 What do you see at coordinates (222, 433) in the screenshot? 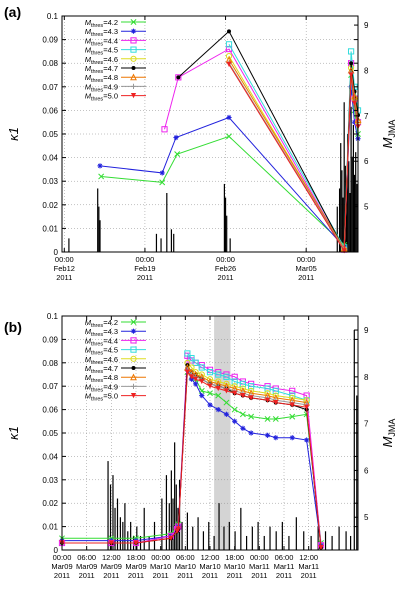
I see `shaded-region` at bounding box center [222, 433].